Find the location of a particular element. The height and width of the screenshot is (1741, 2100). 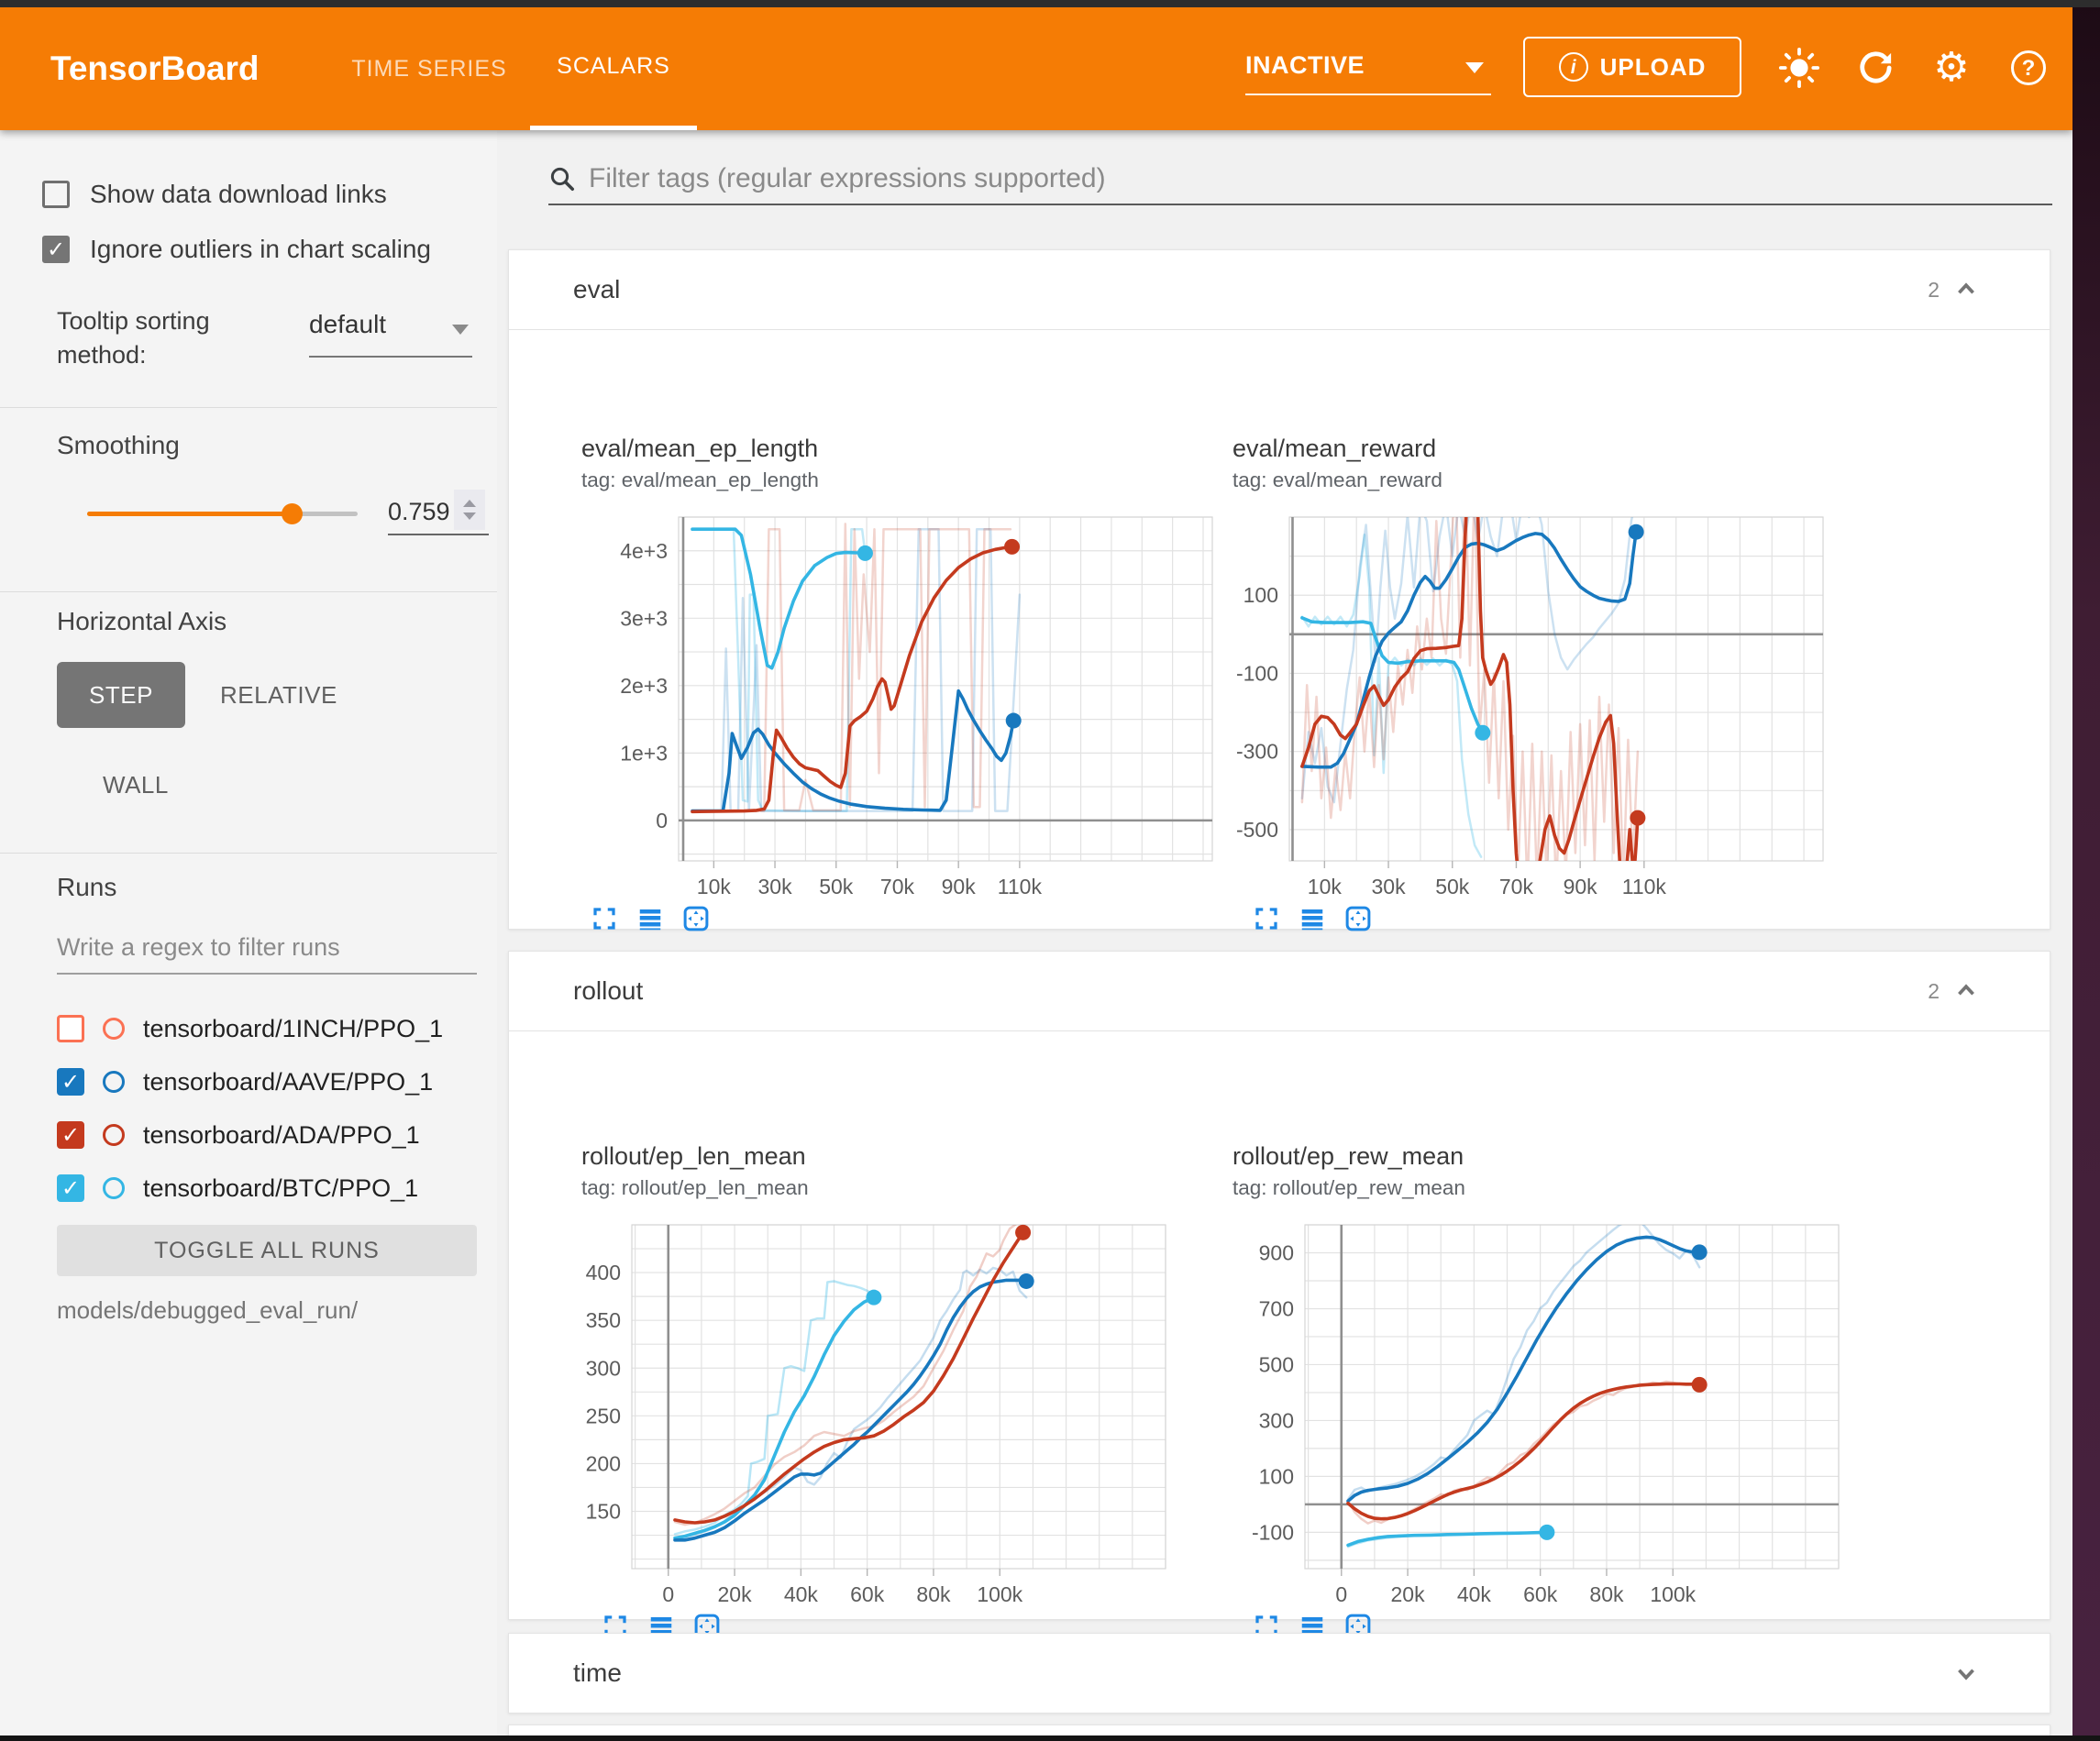

search-icon is located at coordinates (562, 179).